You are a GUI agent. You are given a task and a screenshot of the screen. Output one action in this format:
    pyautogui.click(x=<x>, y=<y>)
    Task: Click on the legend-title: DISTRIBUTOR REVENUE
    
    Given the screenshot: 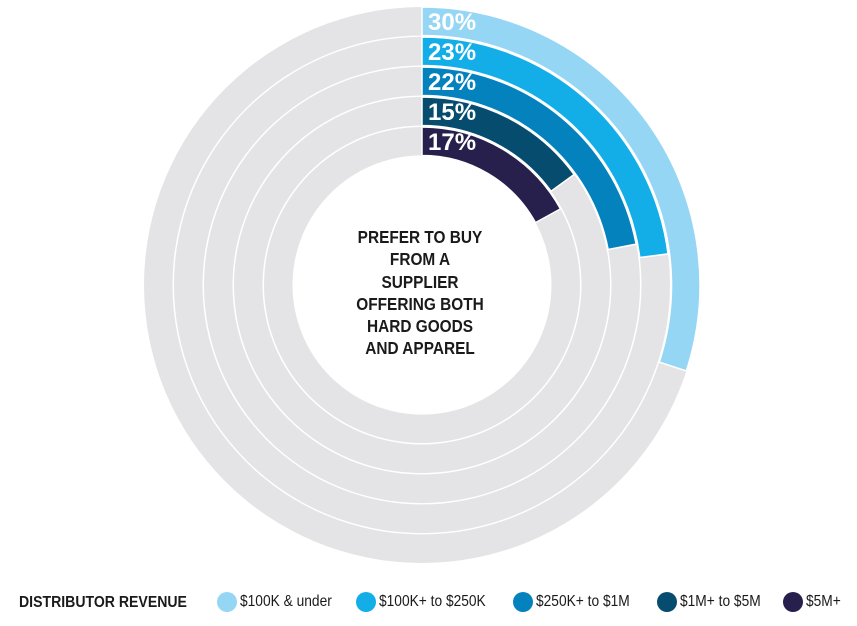 What is the action you would take?
    pyautogui.click(x=103, y=602)
    